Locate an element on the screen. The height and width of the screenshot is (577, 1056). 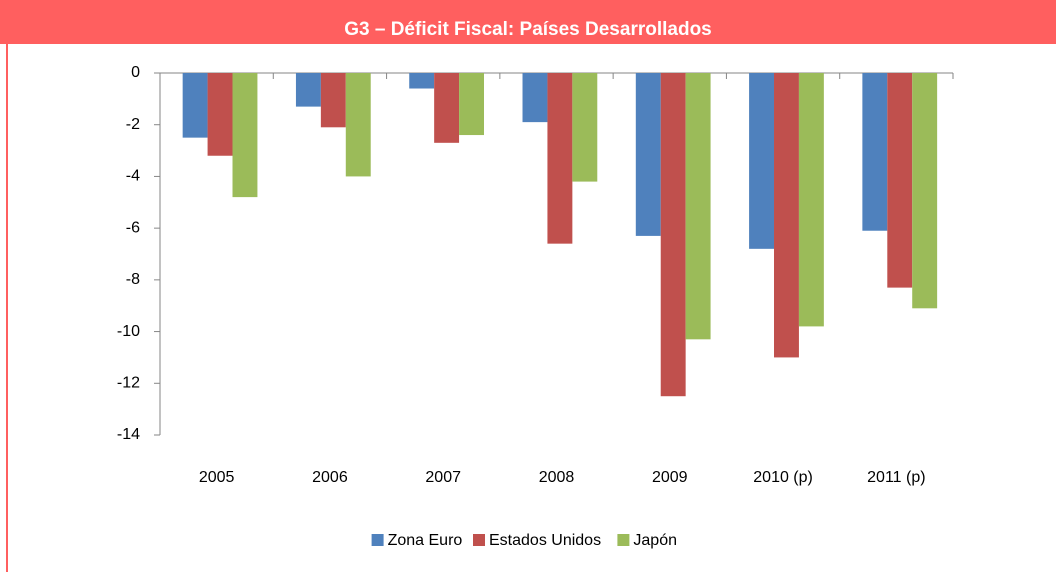
y-tick-label: -14 is located at coordinates (128, 434).